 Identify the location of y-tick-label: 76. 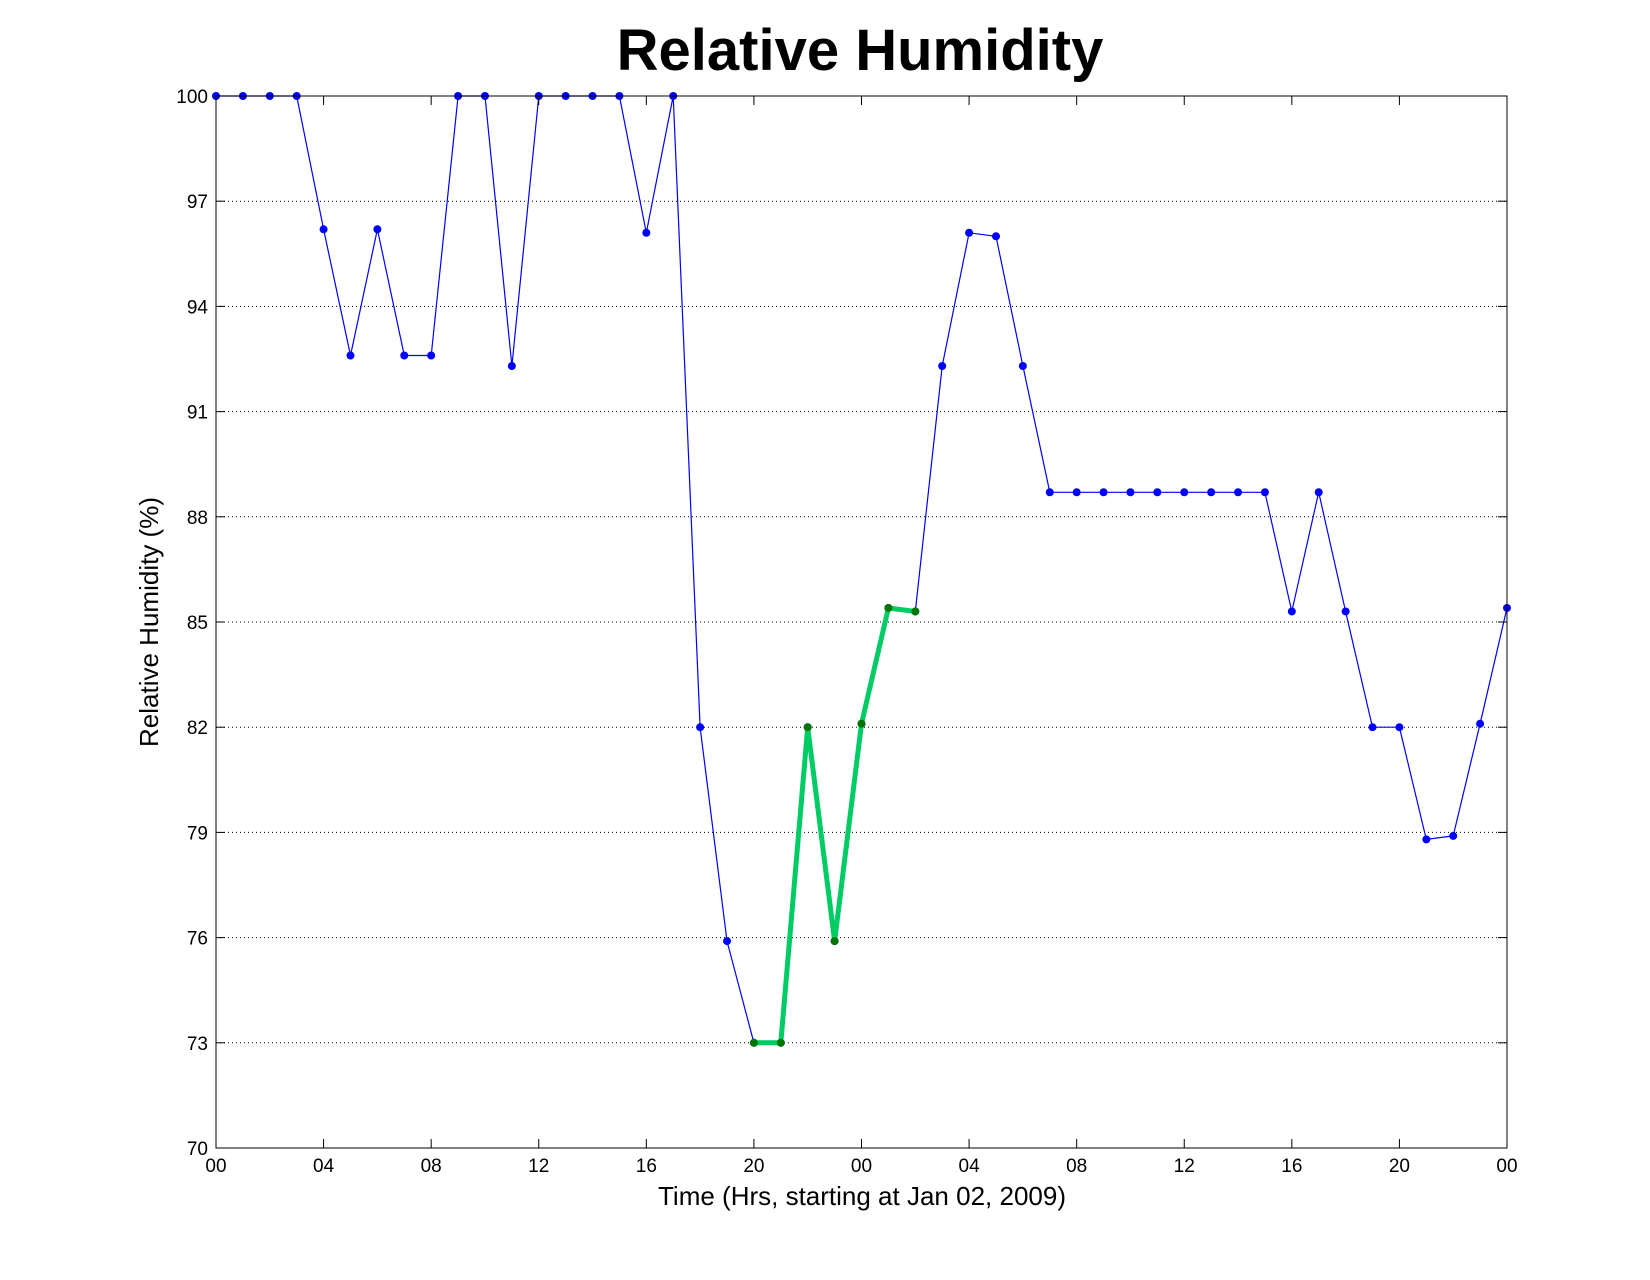
(197, 939).